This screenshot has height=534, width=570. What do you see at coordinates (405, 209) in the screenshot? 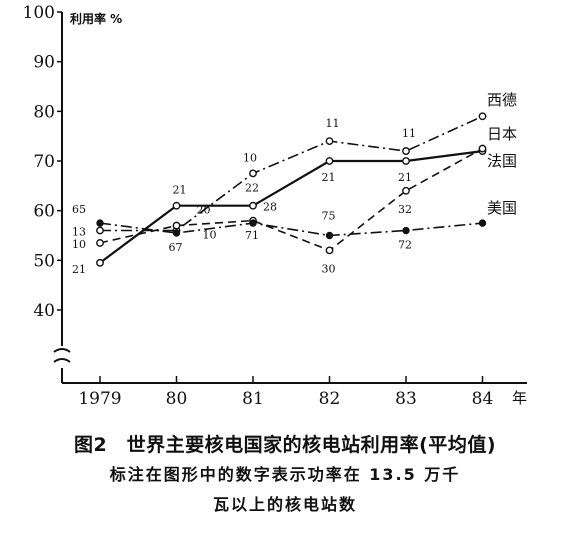
I see `data-label: 32` at bounding box center [405, 209].